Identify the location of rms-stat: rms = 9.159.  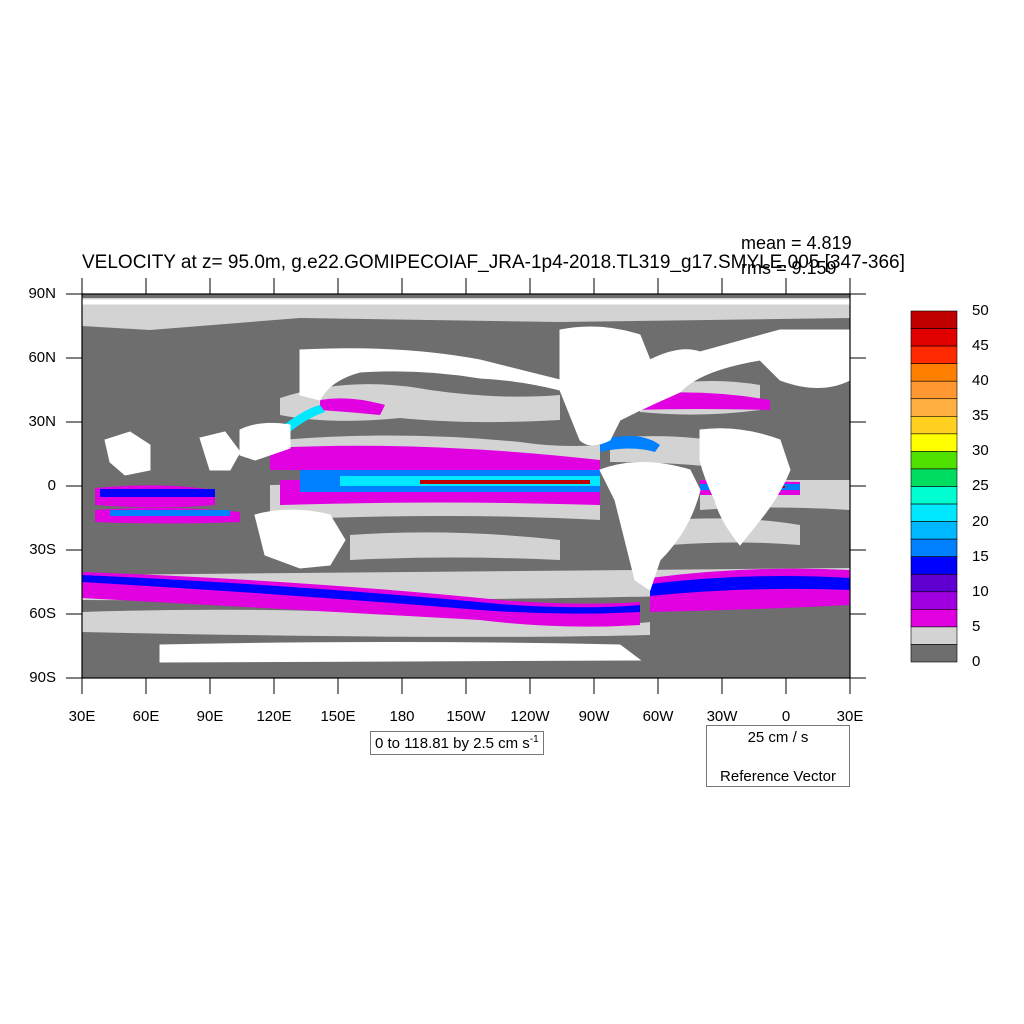
(789, 268).